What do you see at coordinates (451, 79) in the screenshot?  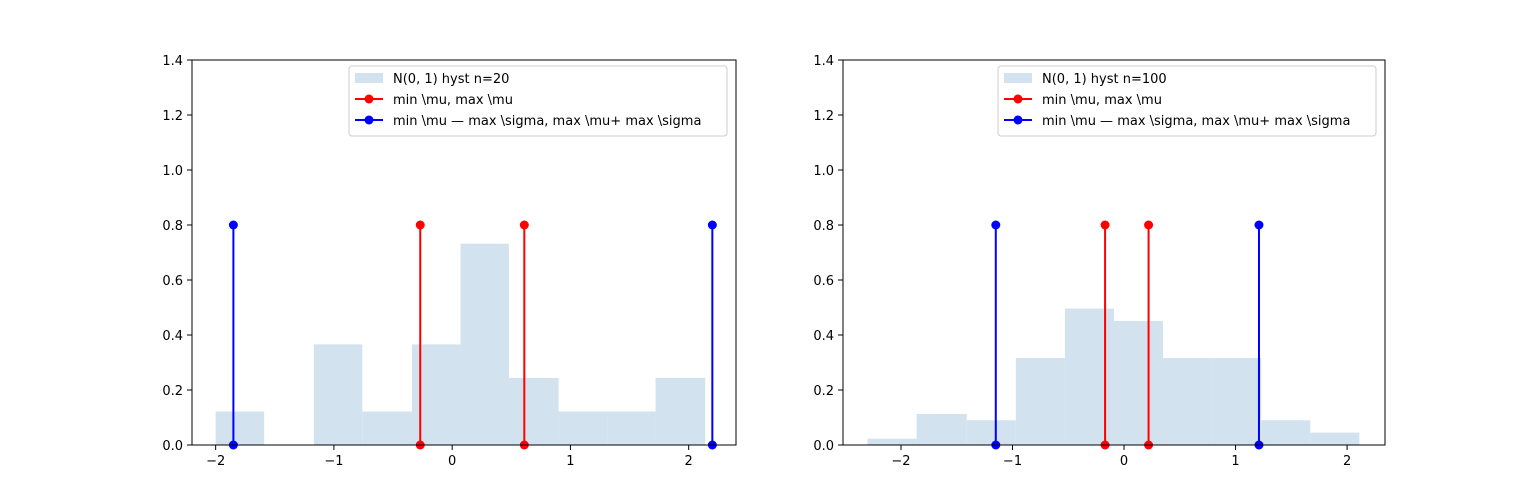 I see `legend-label: N(0, 1) hyst n=20` at bounding box center [451, 79].